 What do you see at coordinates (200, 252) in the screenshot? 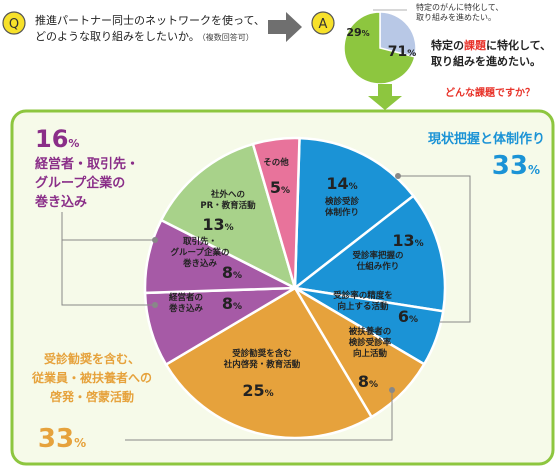
I see `slice-label: グループ企業の` at bounding box center [200, 252].